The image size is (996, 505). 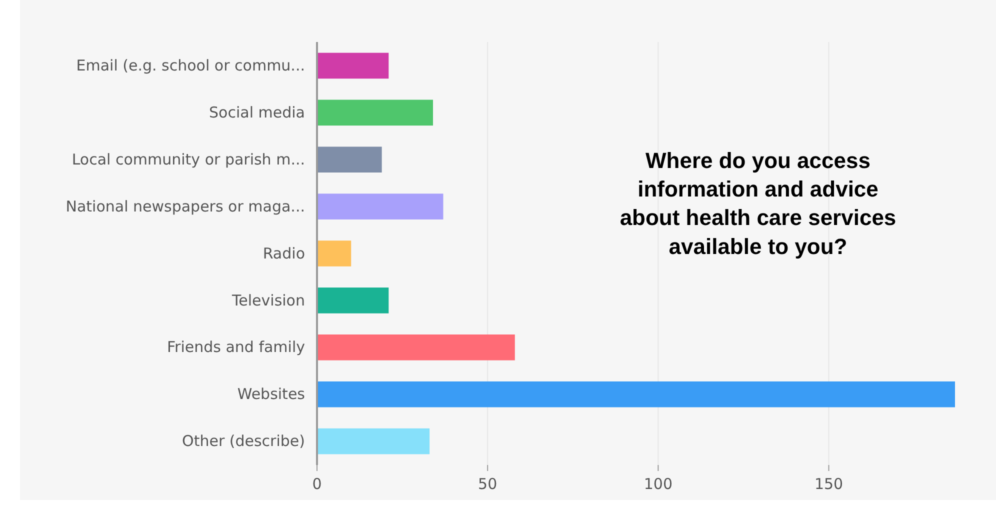 I want to click on x-tick-label: 50, so click(x=488, y=484).